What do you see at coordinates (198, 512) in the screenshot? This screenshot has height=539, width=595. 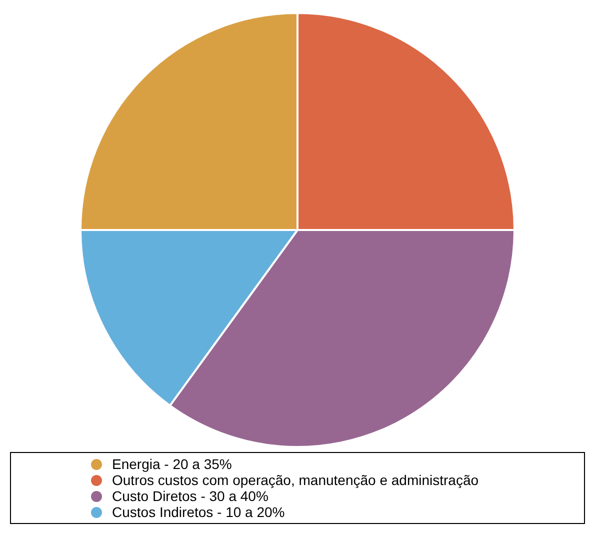 I see `legend-label: Custos Indiretos - 10 a 20%` at bounding box center [198, 512].